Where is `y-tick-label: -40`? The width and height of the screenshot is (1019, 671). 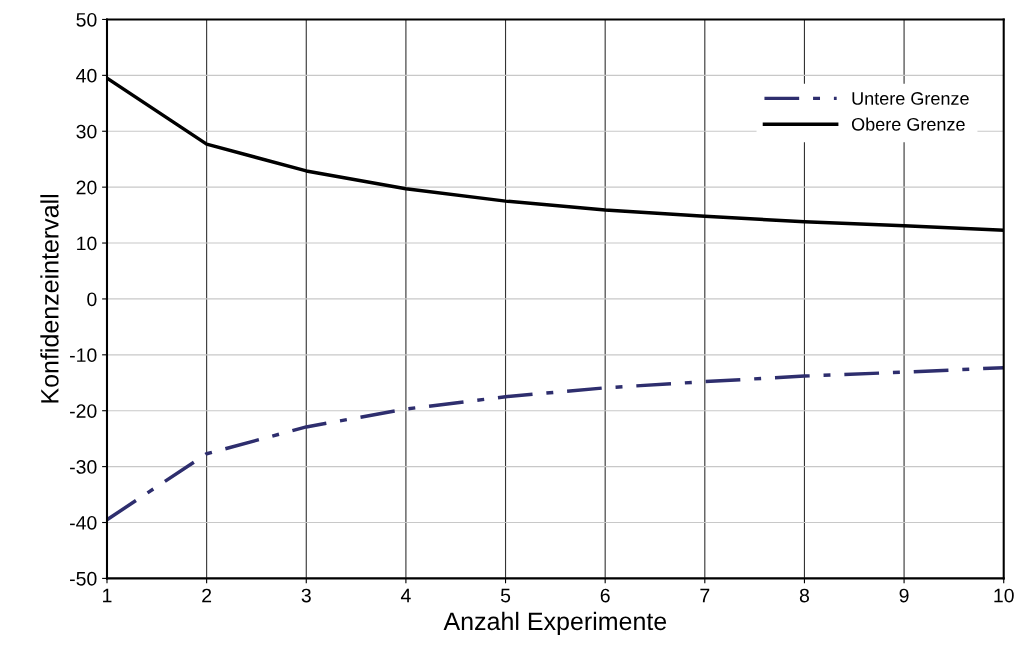
y-tick-label: -40 is located at coordinates (83, 522).